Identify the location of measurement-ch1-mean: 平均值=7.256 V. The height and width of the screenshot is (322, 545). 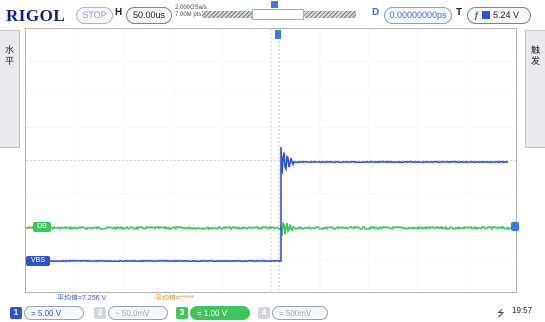
(82, 298).